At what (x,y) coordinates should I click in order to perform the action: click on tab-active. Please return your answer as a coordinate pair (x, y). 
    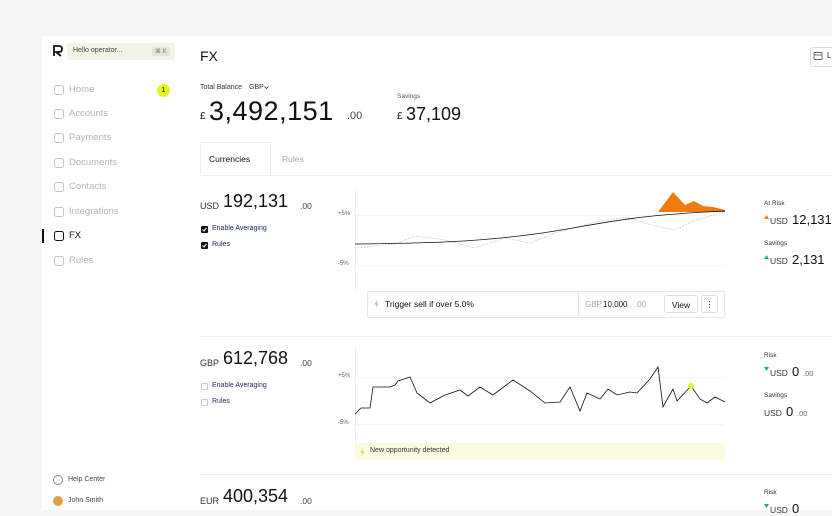
    Looking at the image, I should click on (235, 158).